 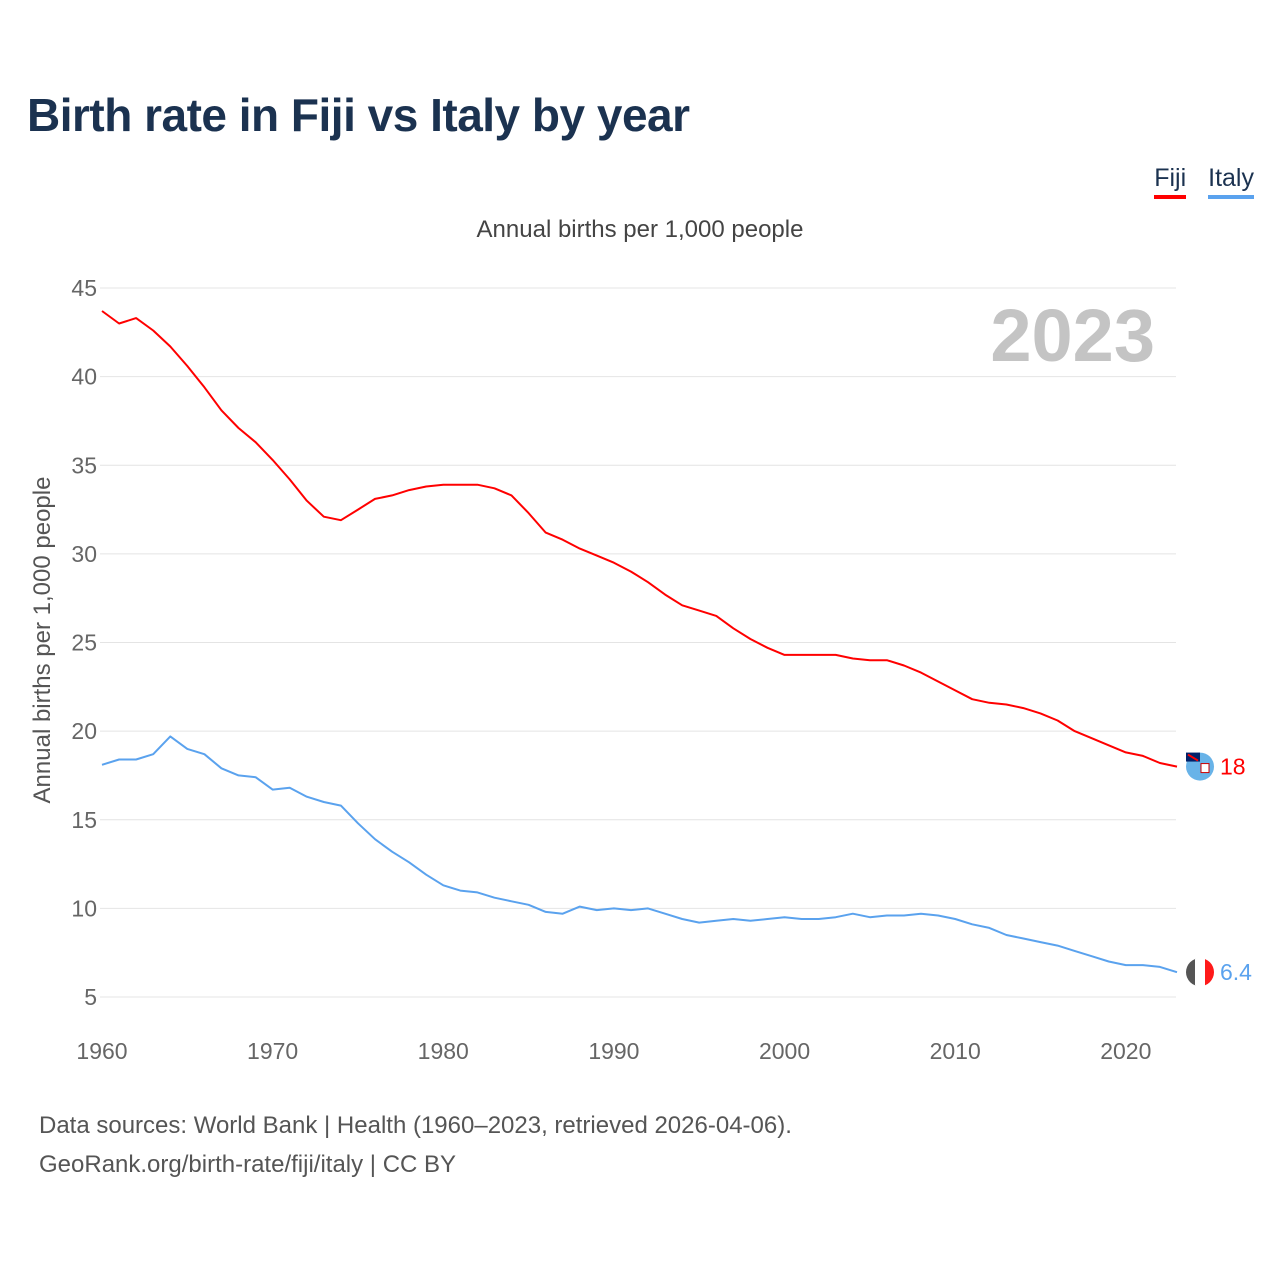 I want to click on x-tick-label: 1980, so click(x=443, y=1051).